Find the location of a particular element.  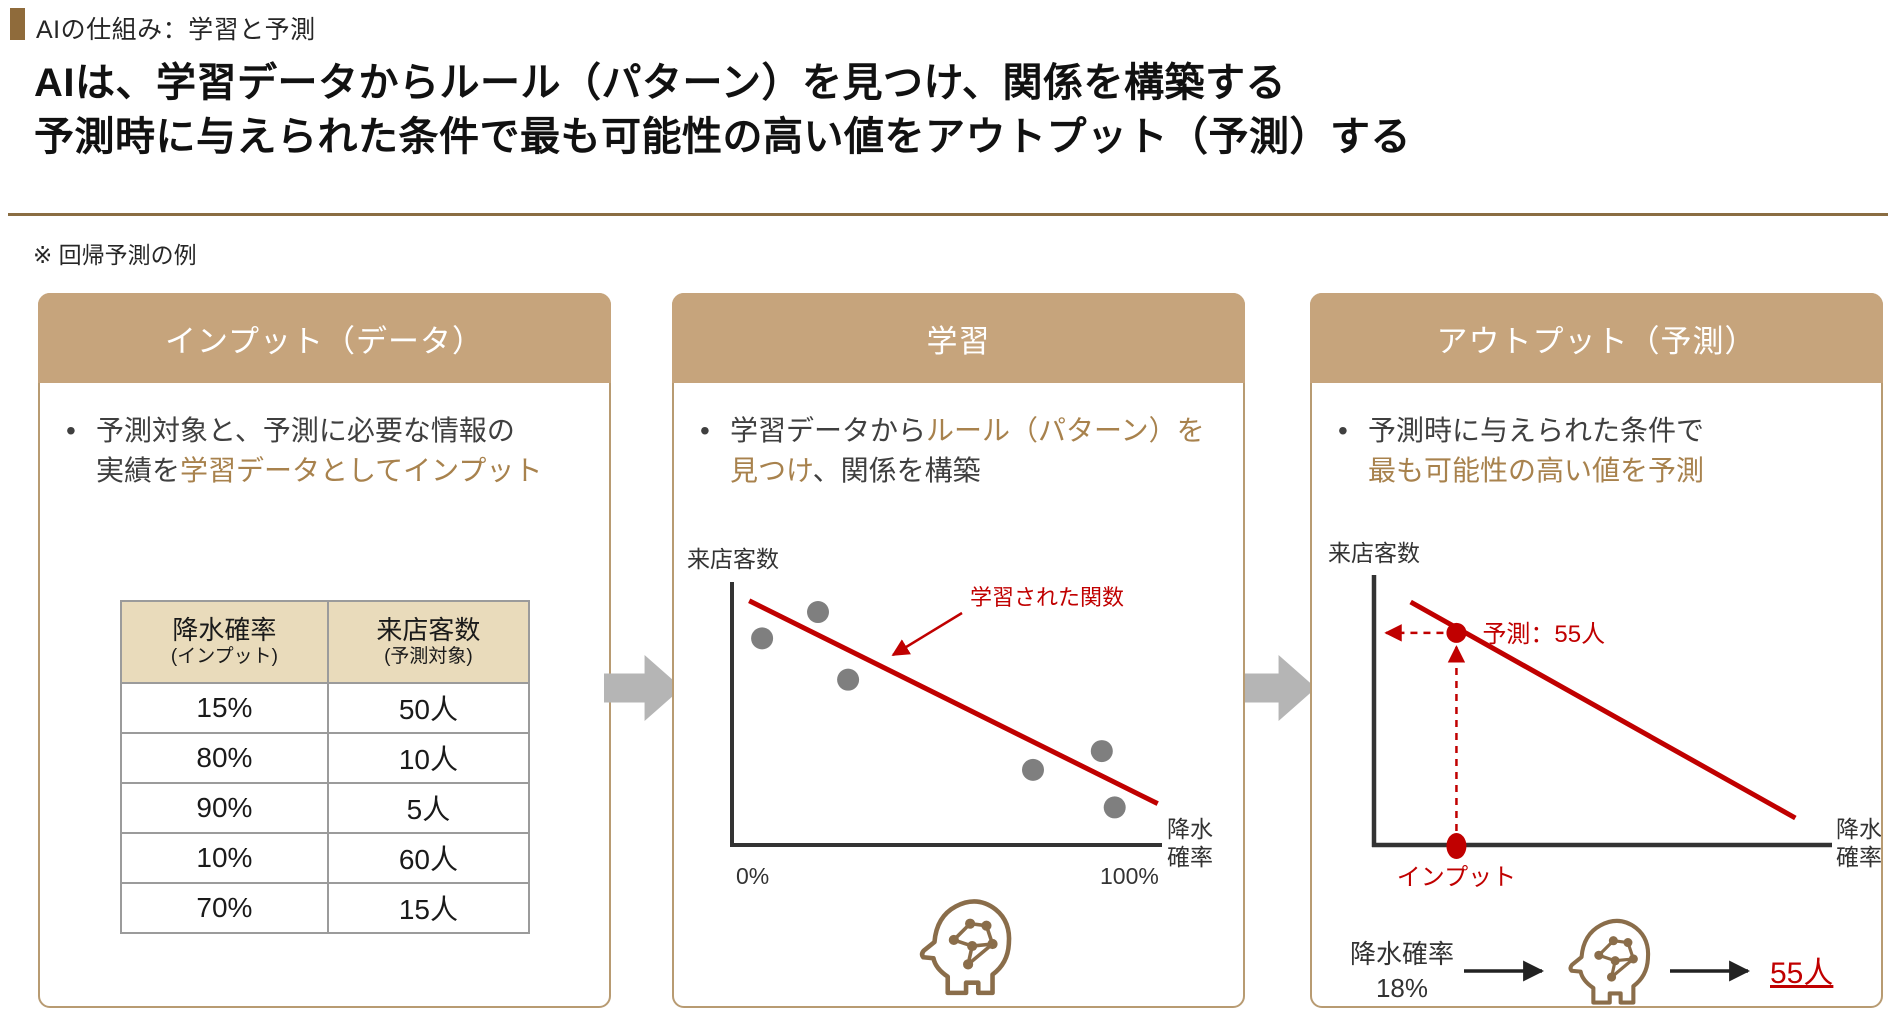

x-tick-100: 100% is located at coordinates (1129, 876).